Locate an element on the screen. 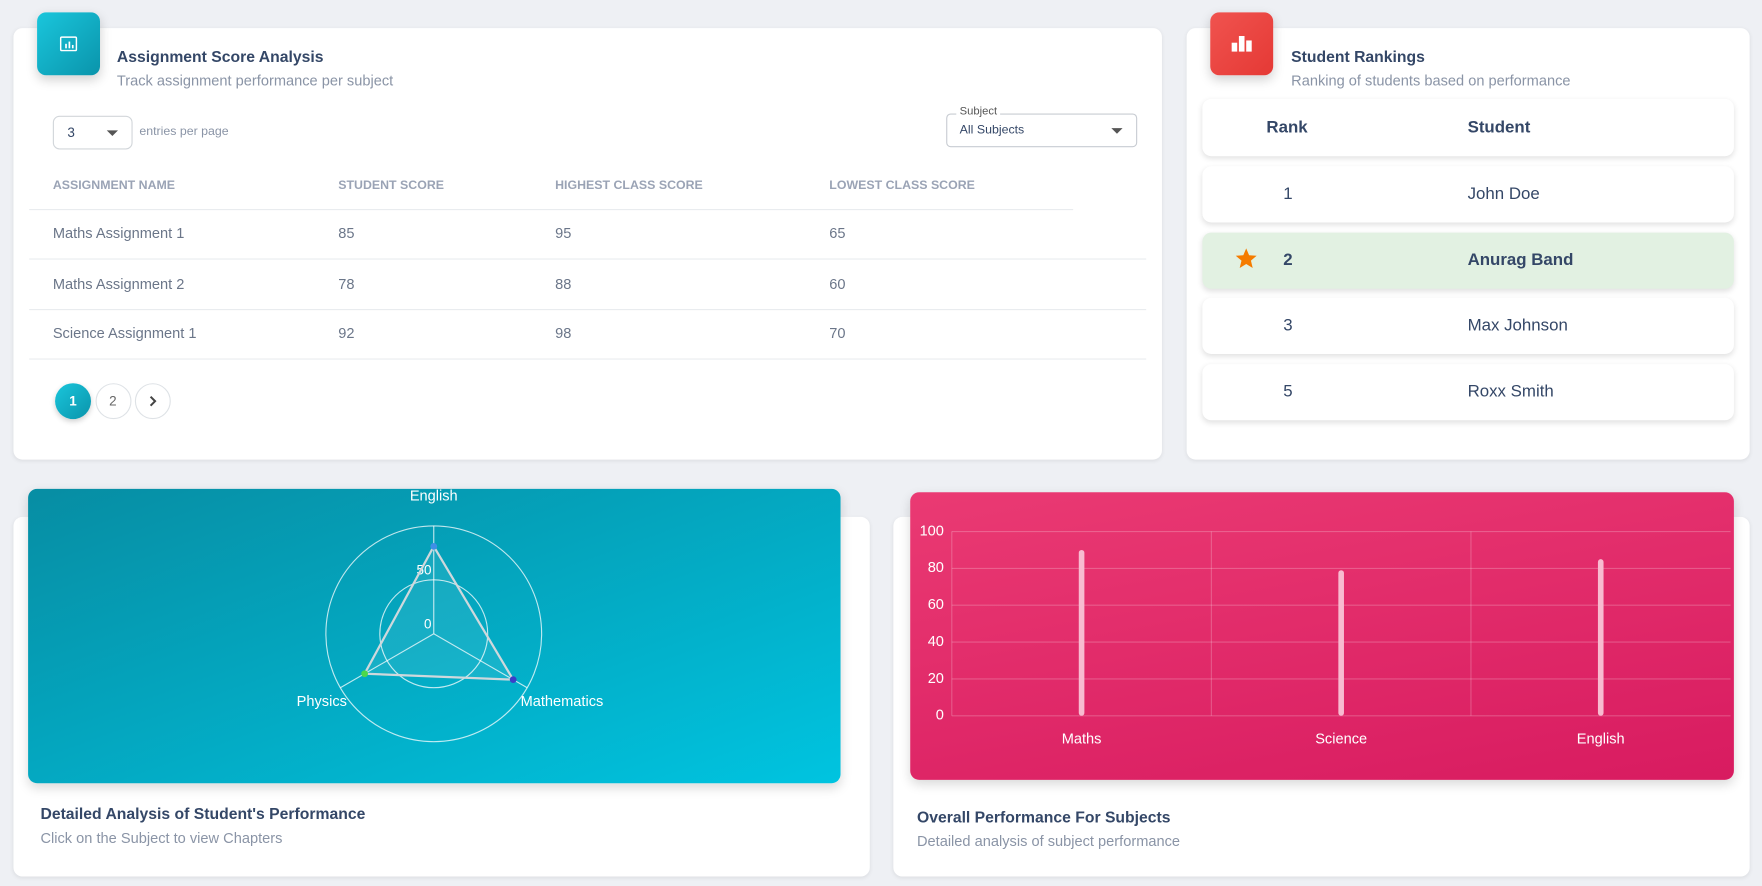  rank-number: 5 is located at coordinates (1288, 392).